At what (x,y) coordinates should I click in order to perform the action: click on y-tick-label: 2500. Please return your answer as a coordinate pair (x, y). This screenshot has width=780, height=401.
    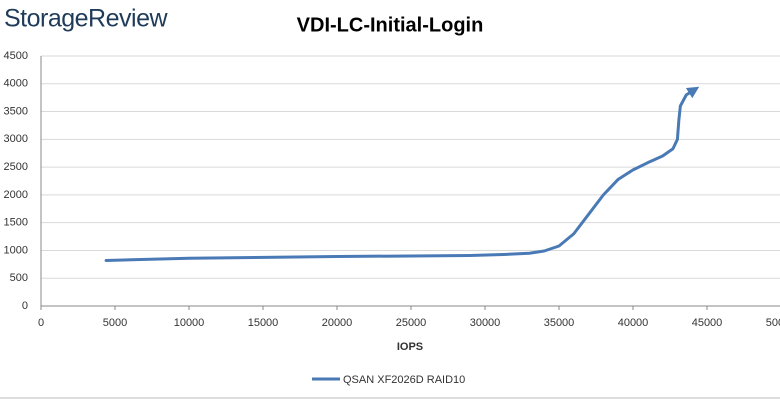
    Looking at the image, I should click on (16, 167).